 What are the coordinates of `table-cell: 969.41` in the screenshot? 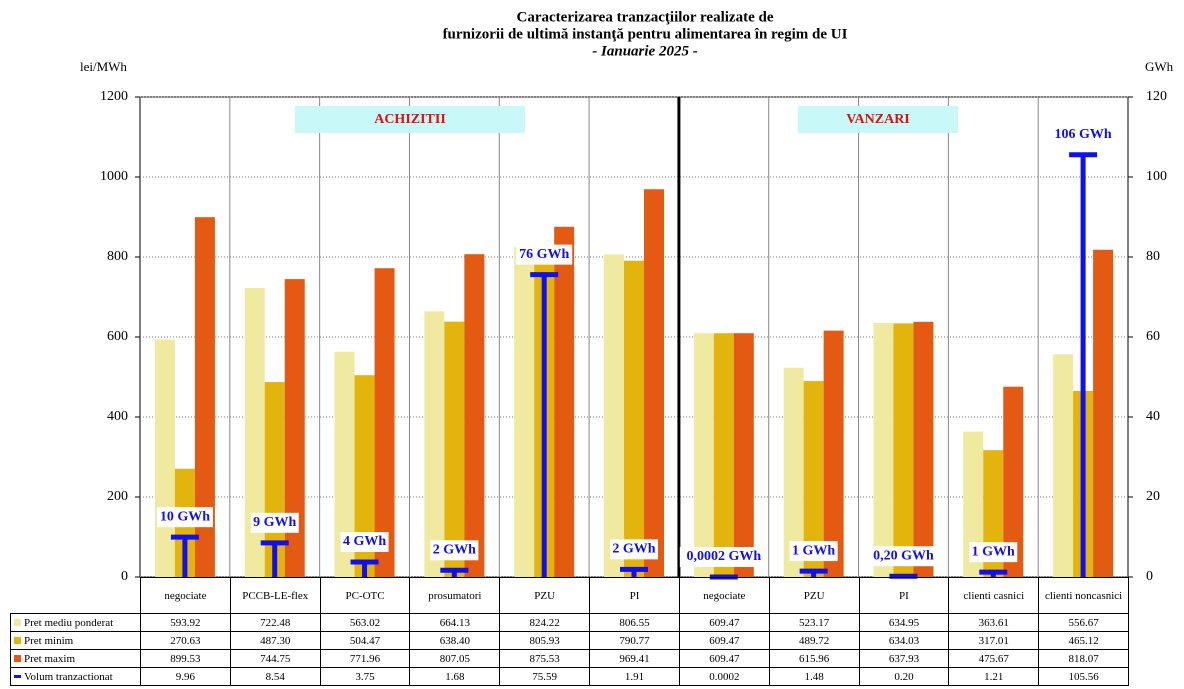 It's located at (634, 658).